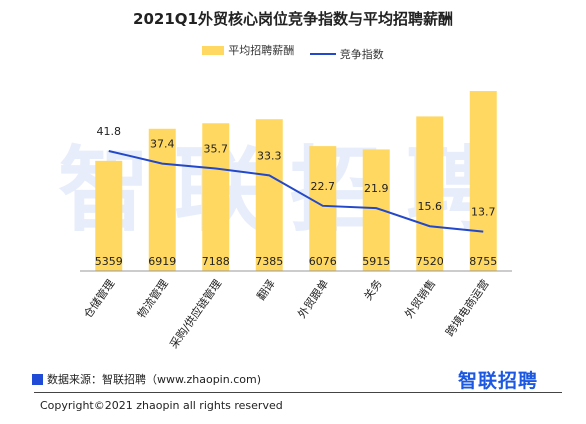 The image size is (586, 424). I want to click on line-value-label: 33.3, so click(269, 155).